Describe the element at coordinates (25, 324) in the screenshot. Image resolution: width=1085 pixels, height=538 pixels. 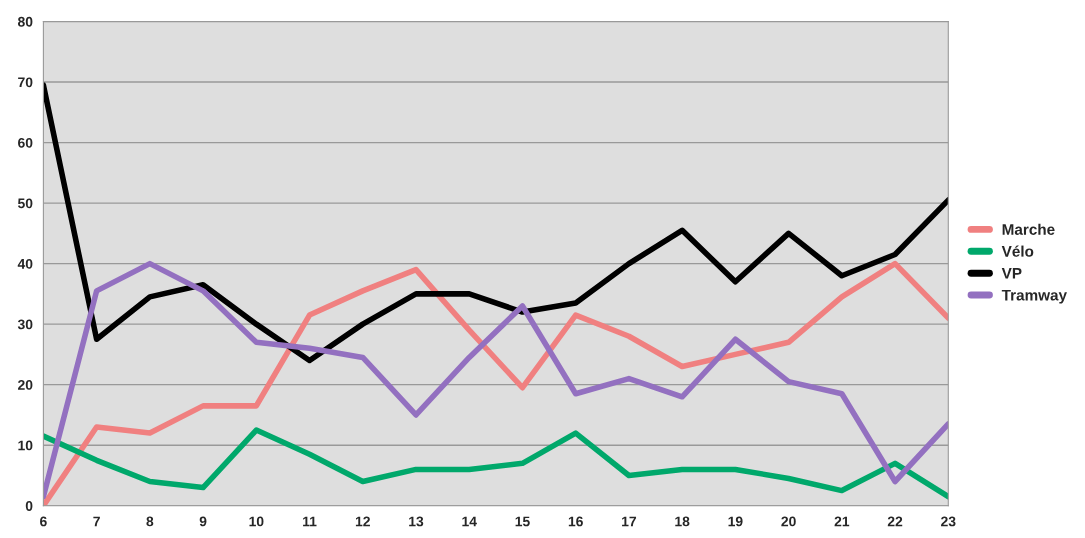
I see `y-tick-label: 30` at that location.